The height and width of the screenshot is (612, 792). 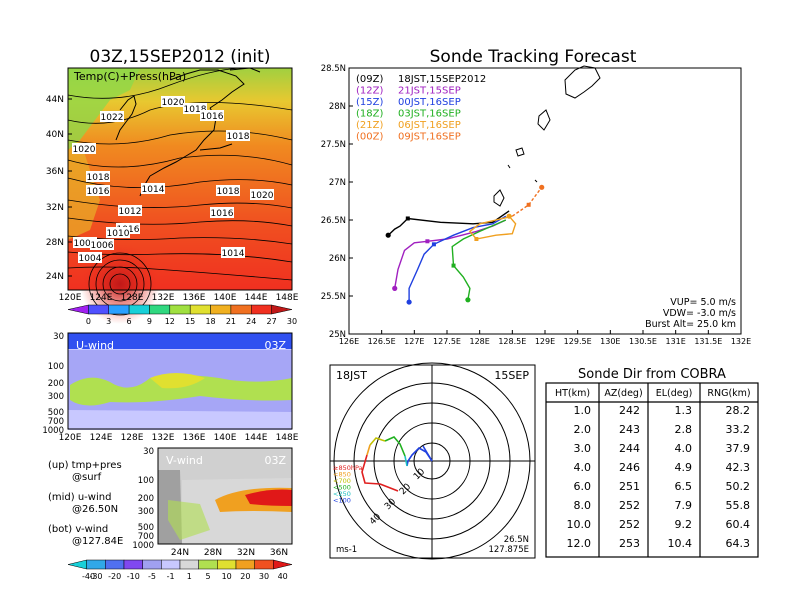 What do you see at coordinates (429, 91) in the screenshot?
I see `track-legend-time: 21JST,15SEP` at bounding box center [429, 91].